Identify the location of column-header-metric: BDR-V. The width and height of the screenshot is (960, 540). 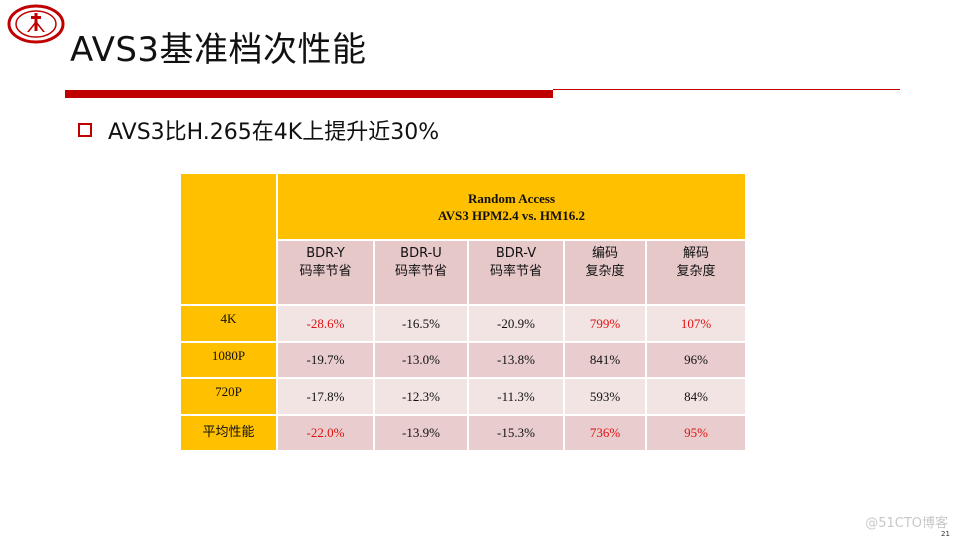
(516, 253).